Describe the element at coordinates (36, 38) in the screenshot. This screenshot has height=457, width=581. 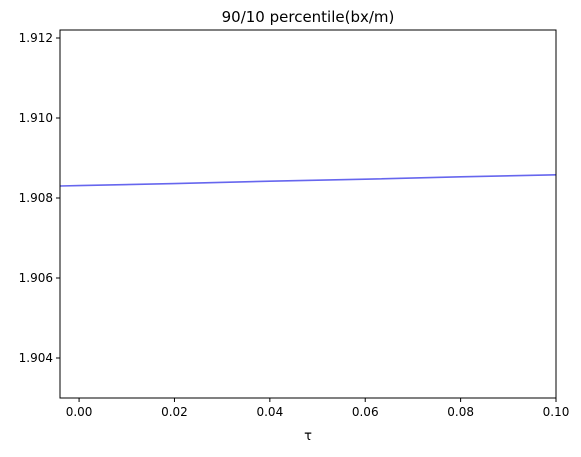
I see `y-tick-label: 1.912` at that location.